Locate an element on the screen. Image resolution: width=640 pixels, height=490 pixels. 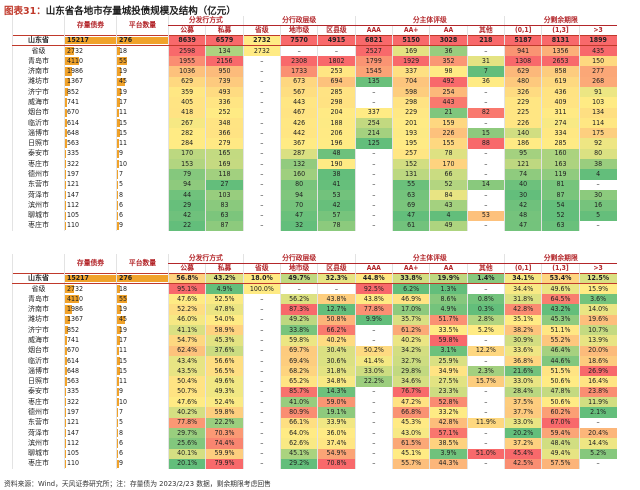
cell-t1: 186 is located at coordinates (523, 143).